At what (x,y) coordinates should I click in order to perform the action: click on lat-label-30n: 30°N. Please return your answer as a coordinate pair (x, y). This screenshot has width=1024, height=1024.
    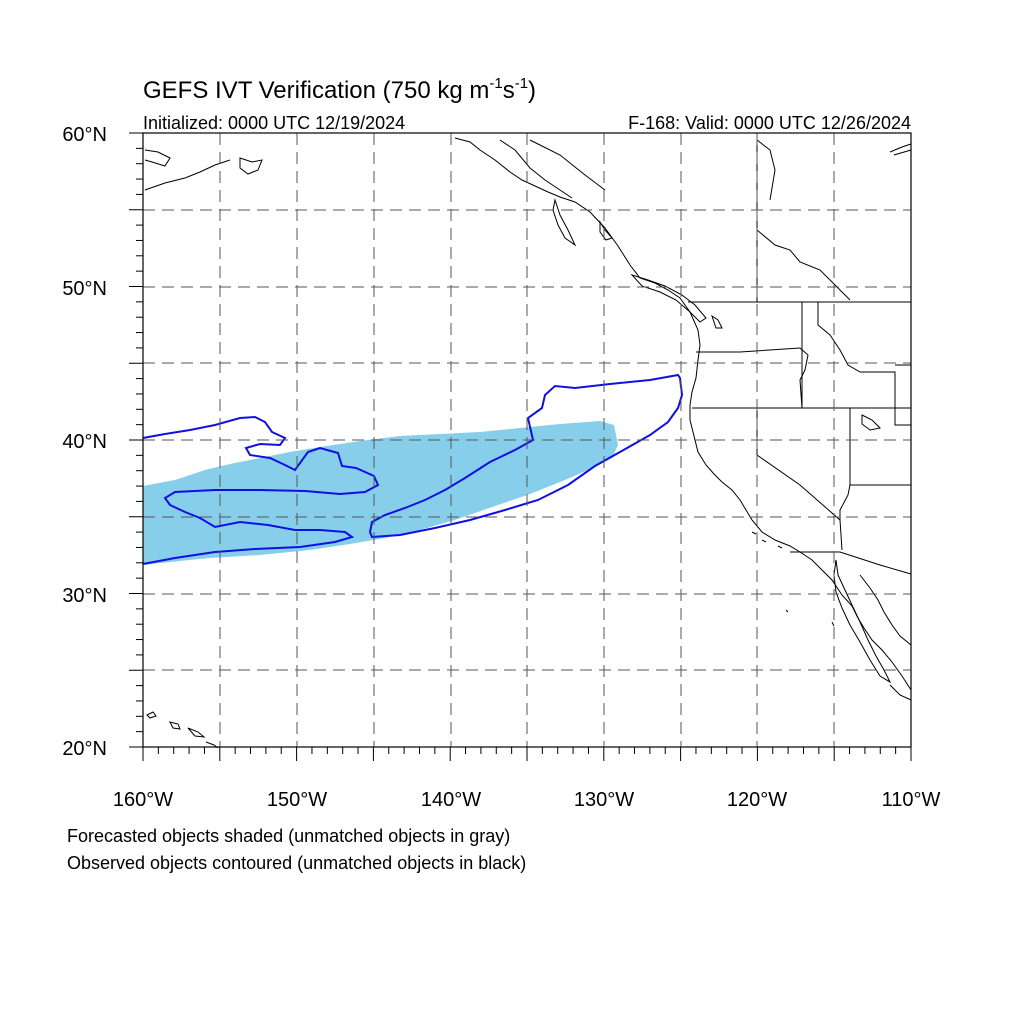
    Looking at the image, I should click on (84, 596).